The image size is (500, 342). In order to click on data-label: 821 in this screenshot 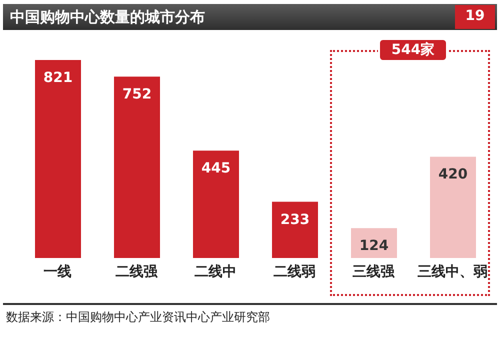, I will do `click(58, 78)`.